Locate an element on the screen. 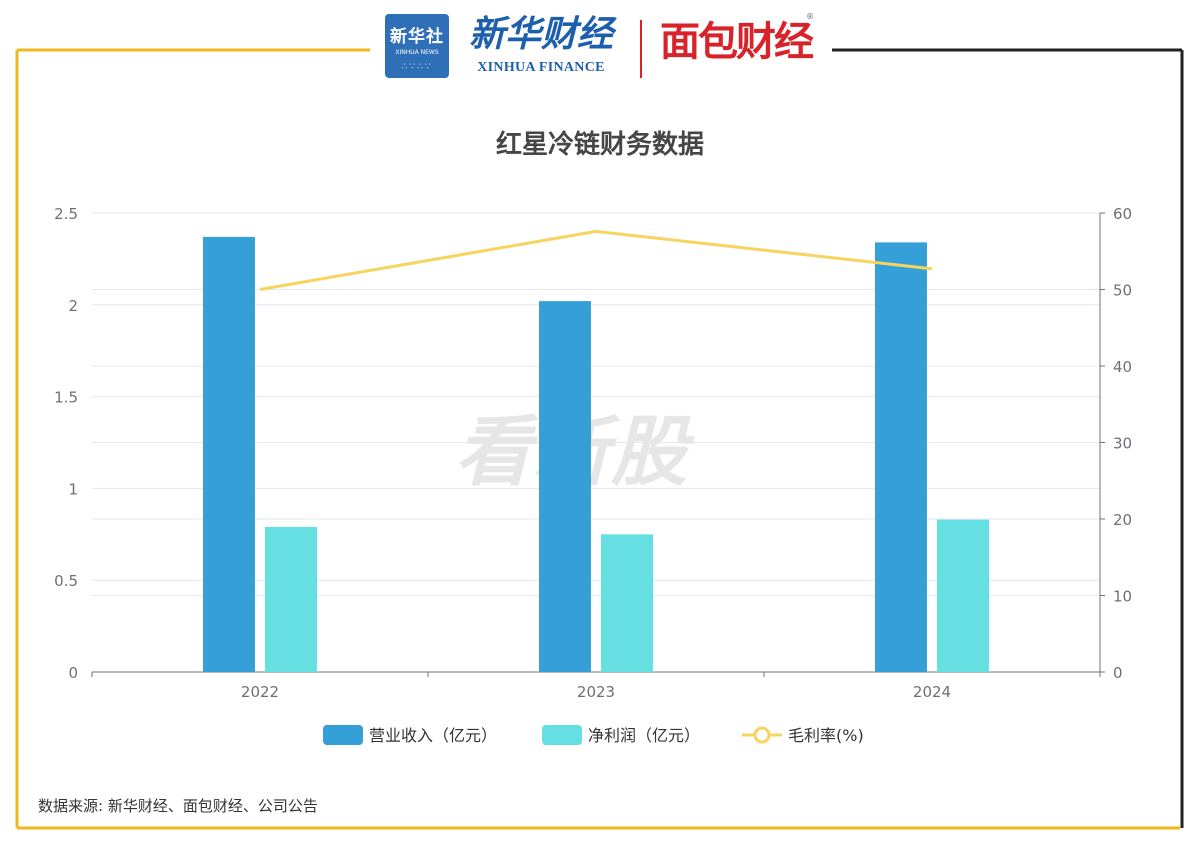 The height and width of the screenshot is (848, 1200). y-right-tick-label: 10 is located at coordinates (1122, 597).